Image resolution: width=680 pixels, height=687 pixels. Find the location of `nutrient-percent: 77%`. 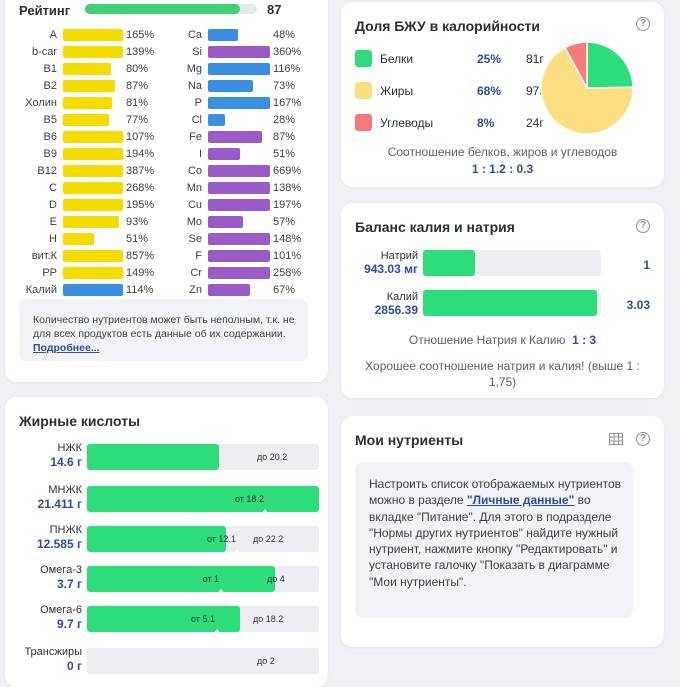

nutrient-percent: 77% is located at coordinates (137, 120).